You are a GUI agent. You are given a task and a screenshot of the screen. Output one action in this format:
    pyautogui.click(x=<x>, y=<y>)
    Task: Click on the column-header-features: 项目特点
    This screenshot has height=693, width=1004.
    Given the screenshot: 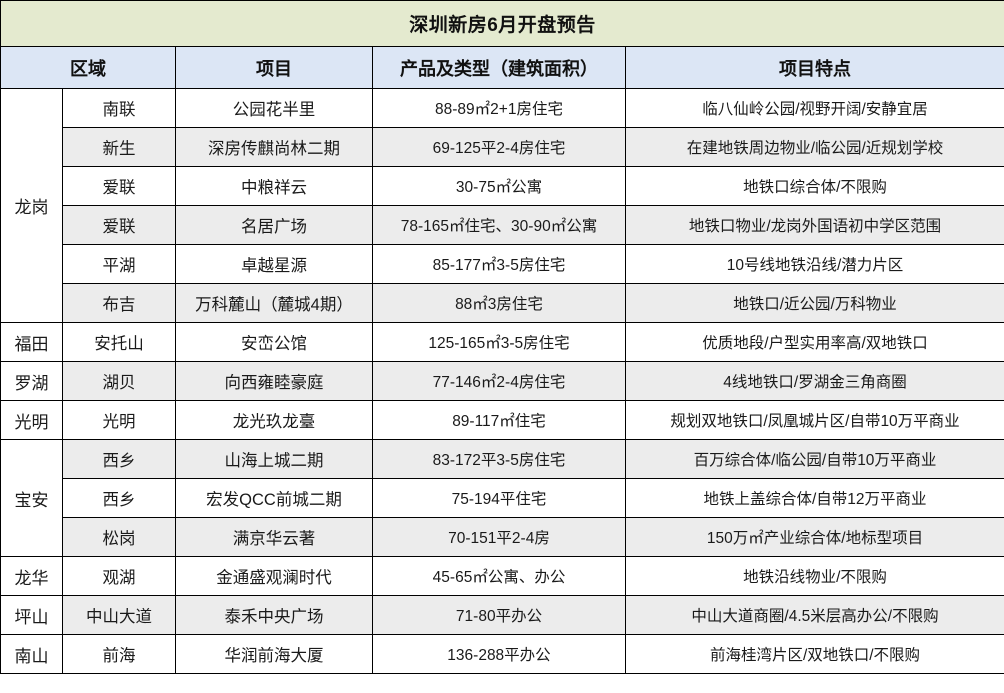 What is the action you would take?
    pyautogui.click(x=814, y=67)
    